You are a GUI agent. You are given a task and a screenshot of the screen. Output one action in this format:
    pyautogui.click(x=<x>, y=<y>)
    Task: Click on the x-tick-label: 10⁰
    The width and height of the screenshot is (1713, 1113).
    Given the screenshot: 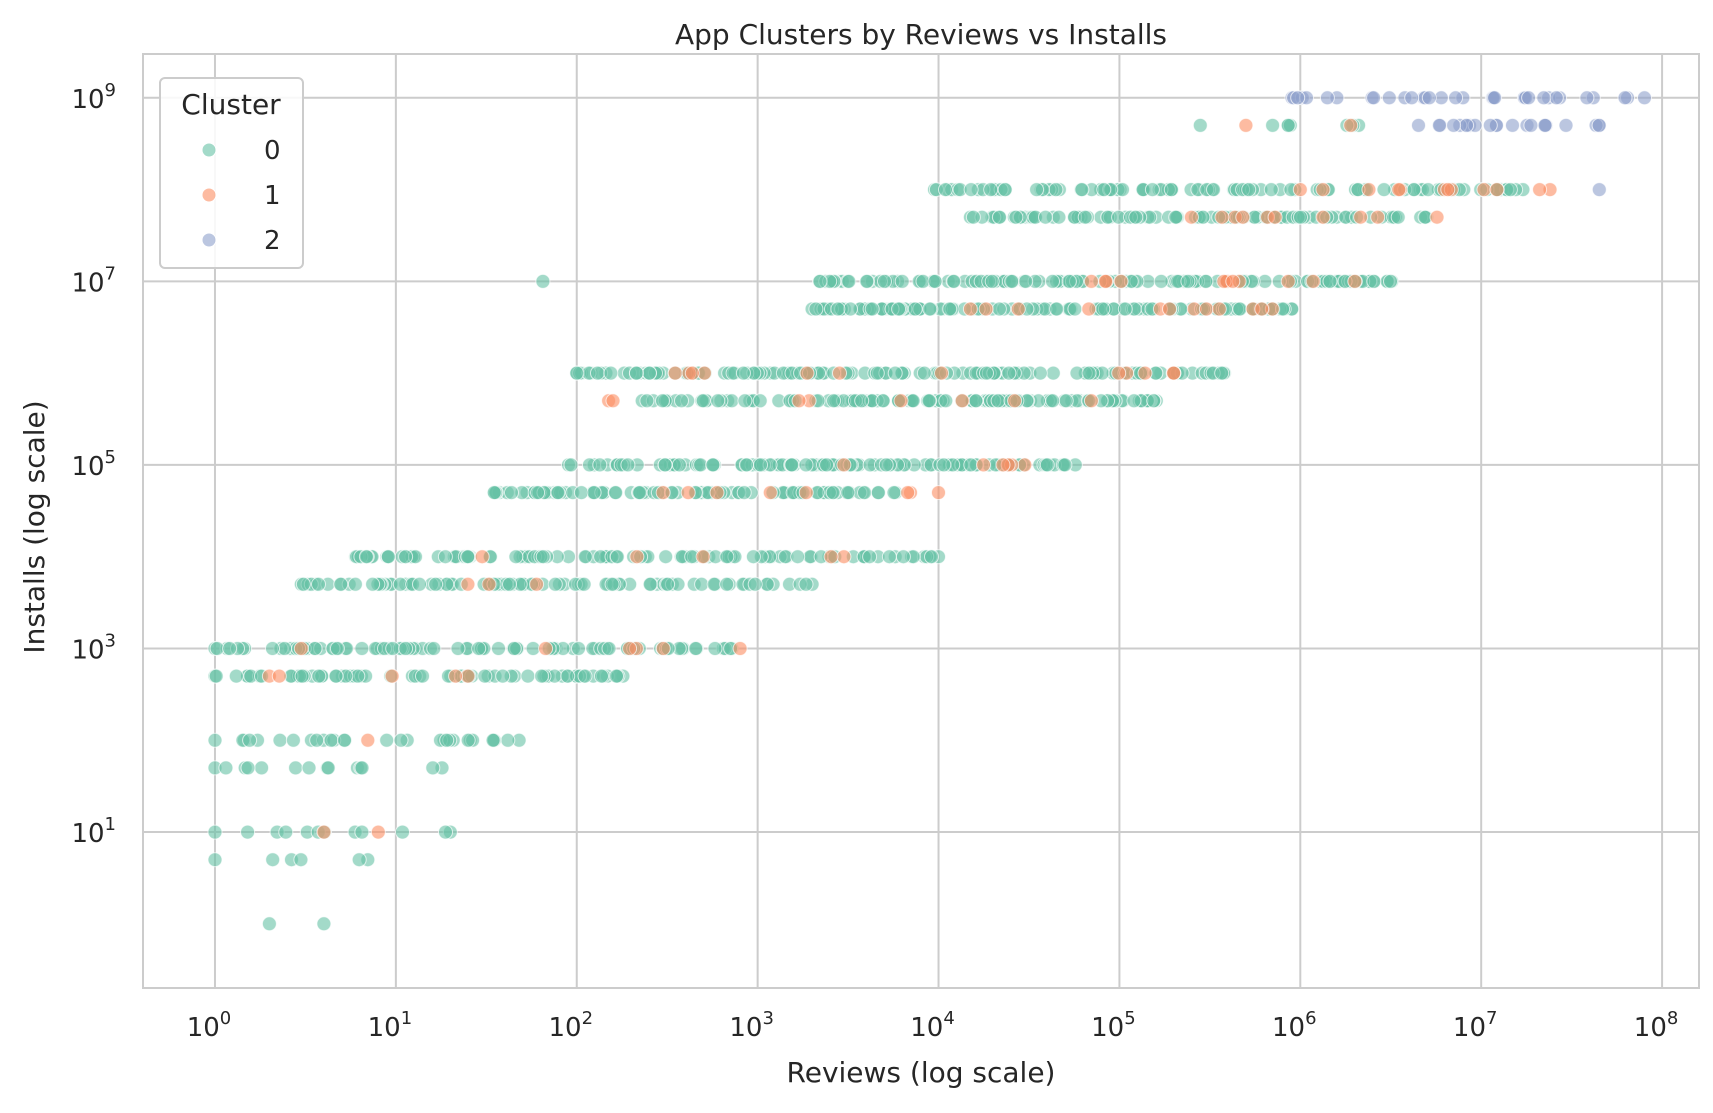 What is the action you would take?
    pyautogui.click(x=209, y=1025)
    